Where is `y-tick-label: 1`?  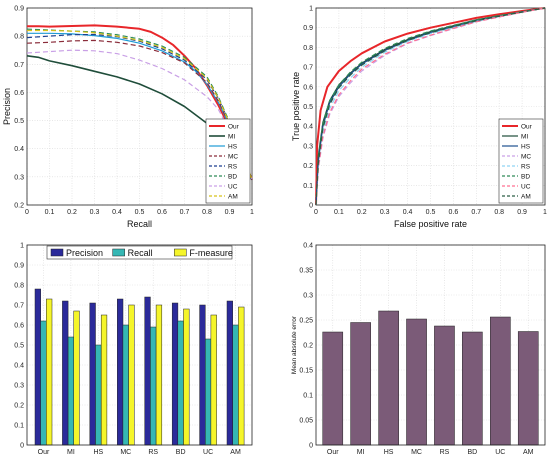
y-tick-label: 1 is located at coordinates (311, 9).